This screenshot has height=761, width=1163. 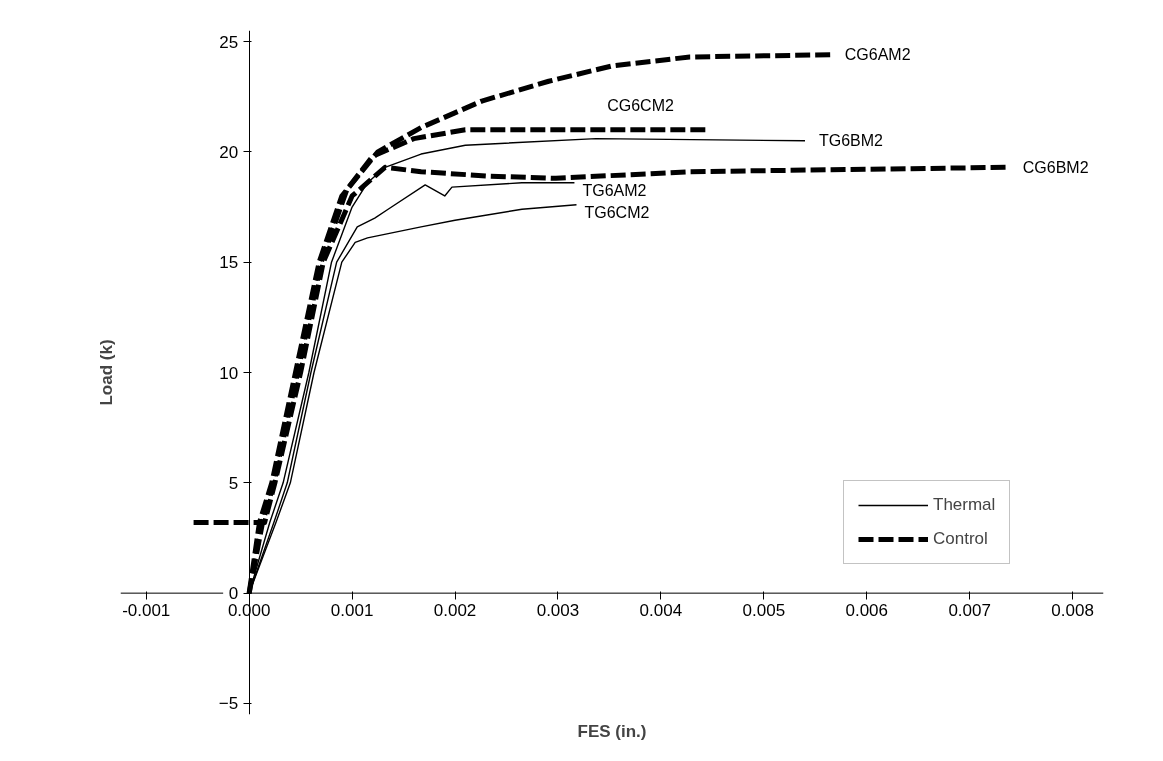 I want to click on x-tick-label: -0.001, so click(x=146, y=611).